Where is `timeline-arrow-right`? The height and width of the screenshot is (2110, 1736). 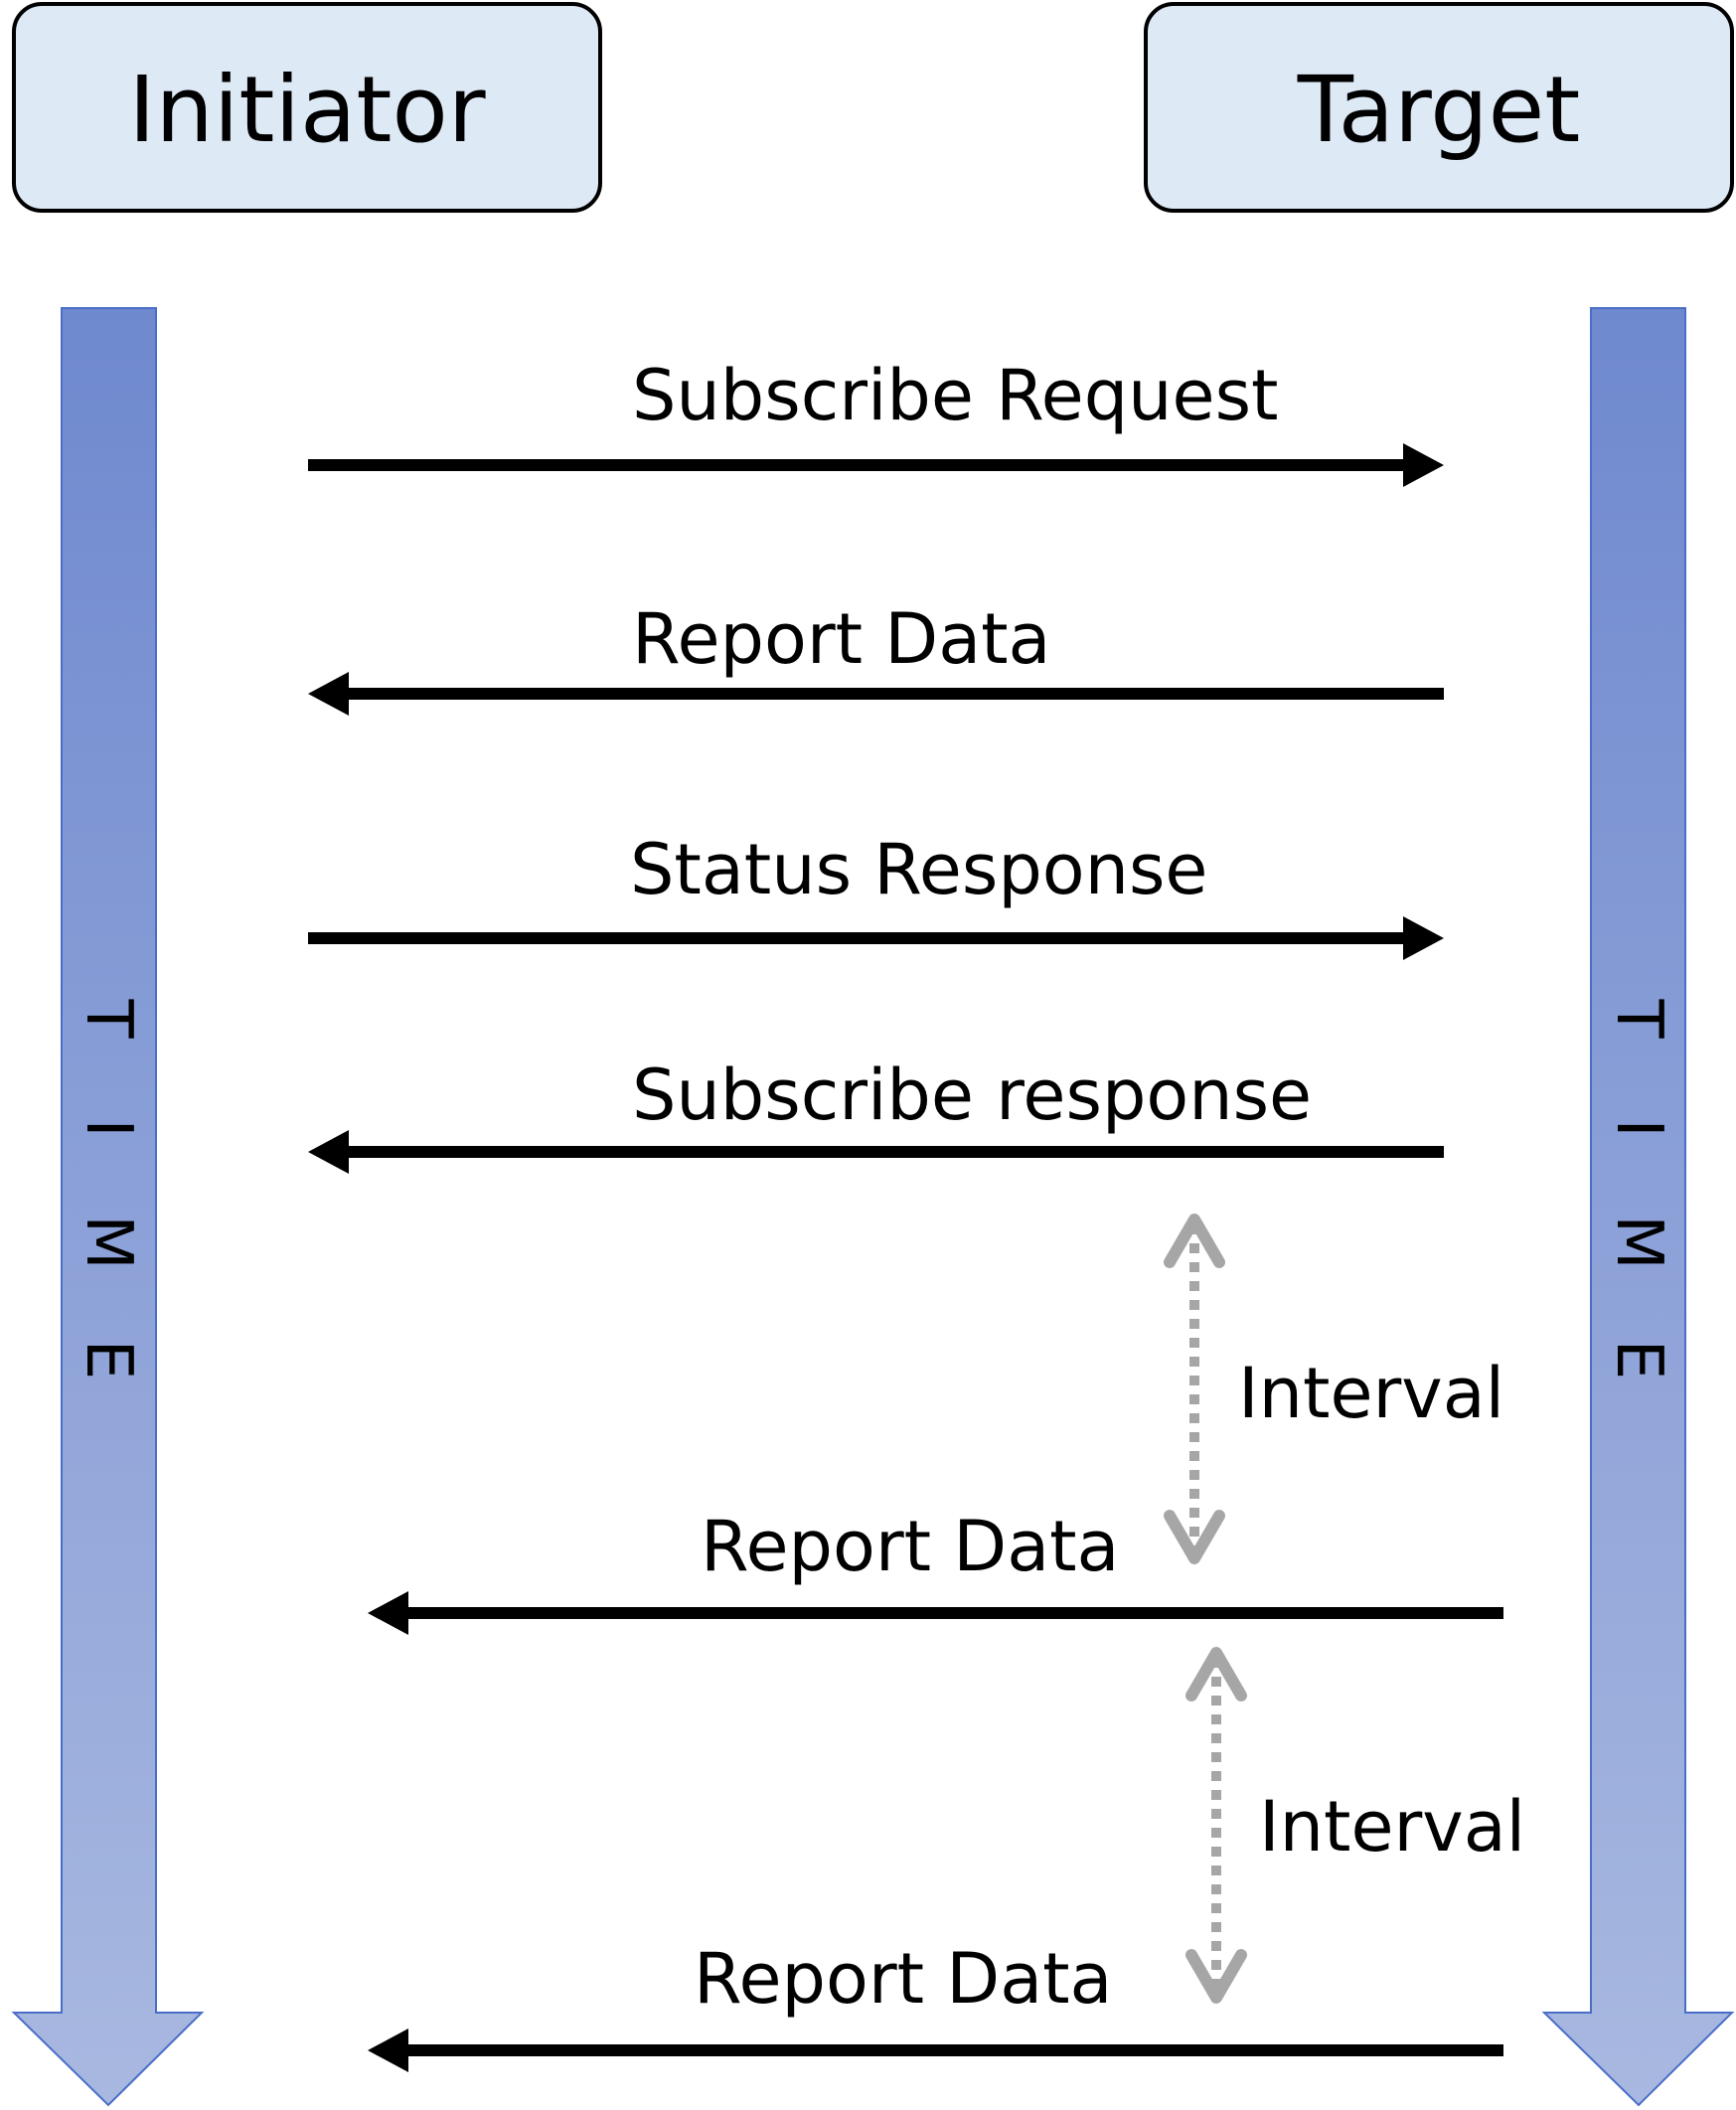
timeline-arrow-right is located at coordinates (1638, 1207).